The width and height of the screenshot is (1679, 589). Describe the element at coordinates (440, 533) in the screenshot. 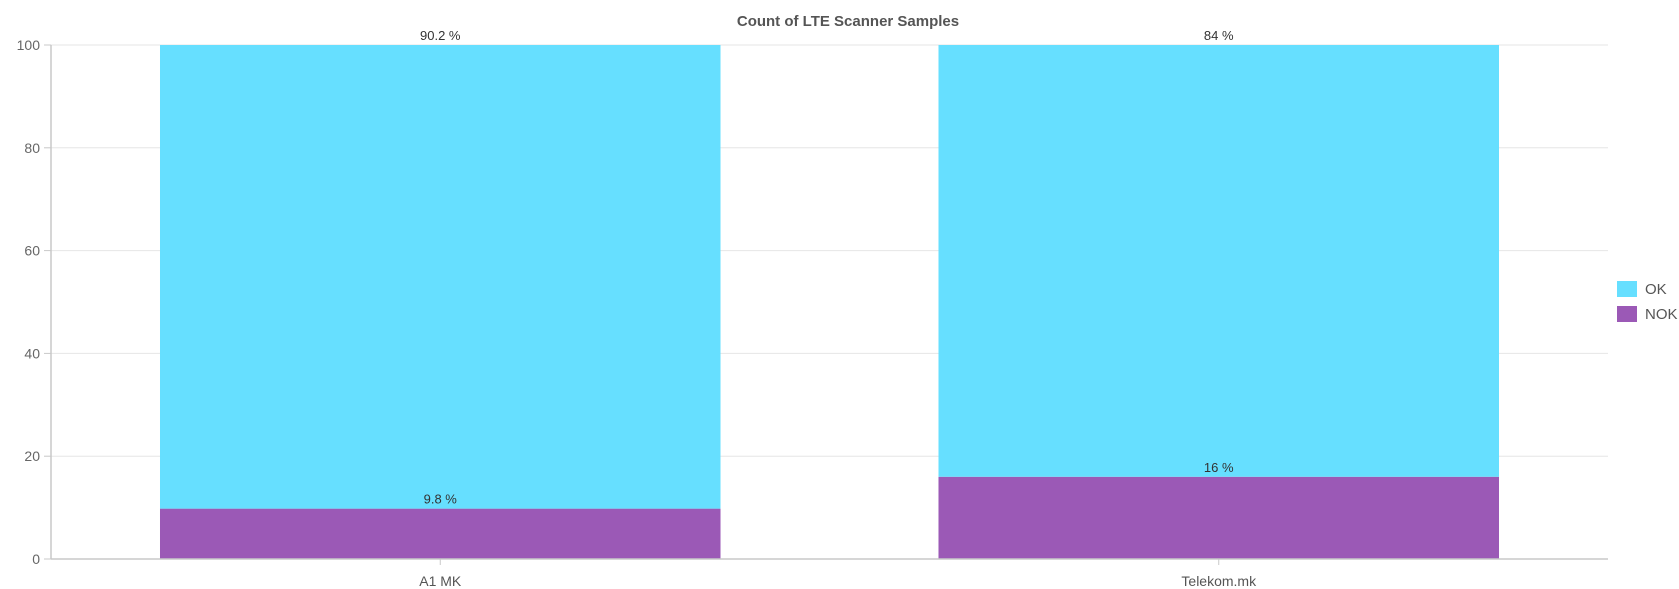

I see `bar-nok-a1-mk` at that location.